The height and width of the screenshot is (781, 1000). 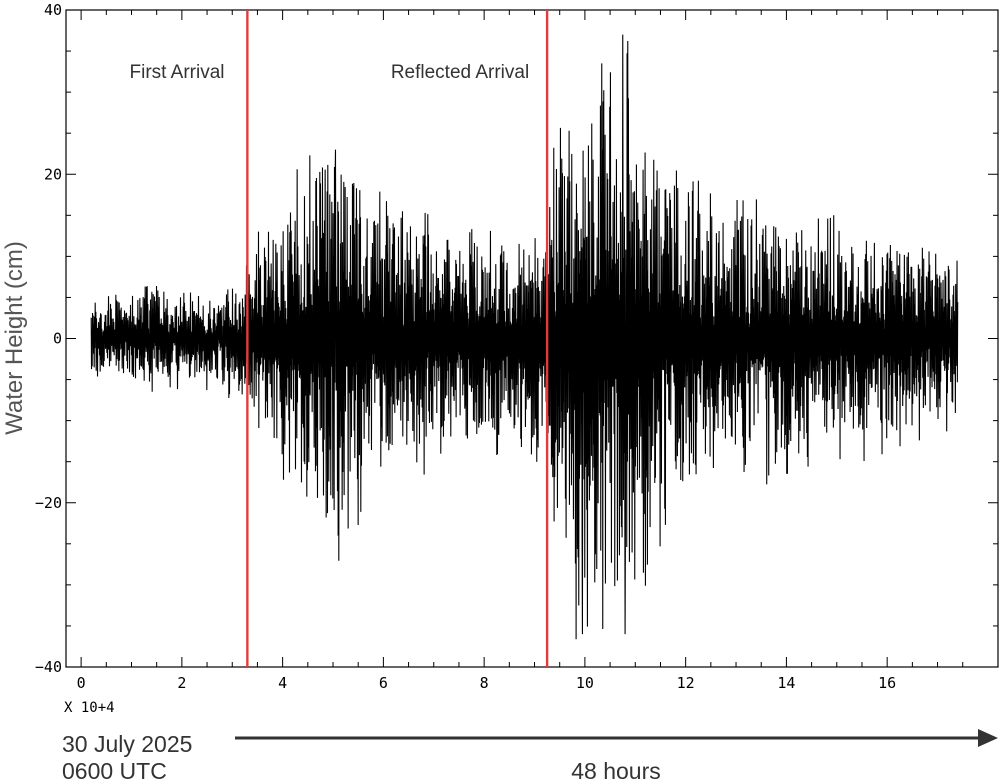 What do you see at coordinates (460, 72) in the screenshot?
I see `reflected-arrival-label: Reflected Arrival` at bounding box center [460, 72].